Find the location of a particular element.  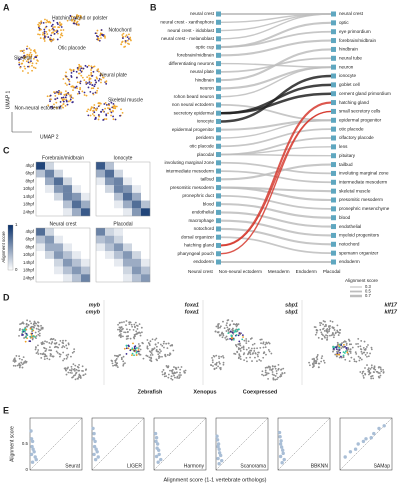

node-label: secretory epidermal is located at coordinates (194, 112).